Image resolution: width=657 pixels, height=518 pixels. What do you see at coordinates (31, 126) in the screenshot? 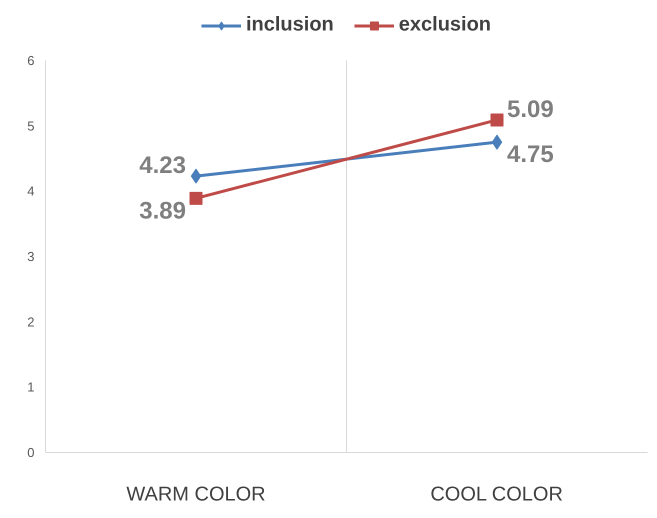
I see `y-tick-label: 5` at bounding box center [31, 126].